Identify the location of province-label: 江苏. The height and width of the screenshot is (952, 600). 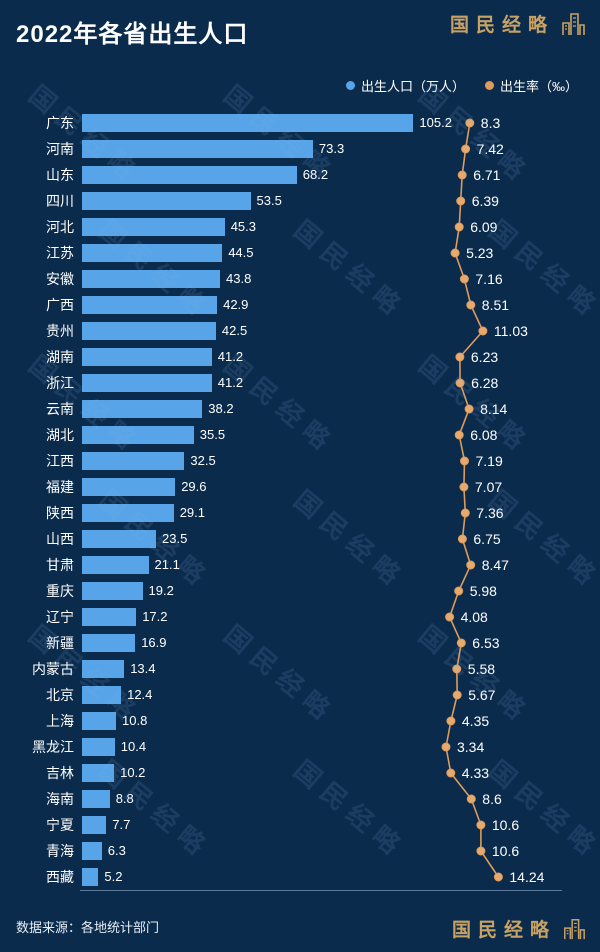
(60, 253).